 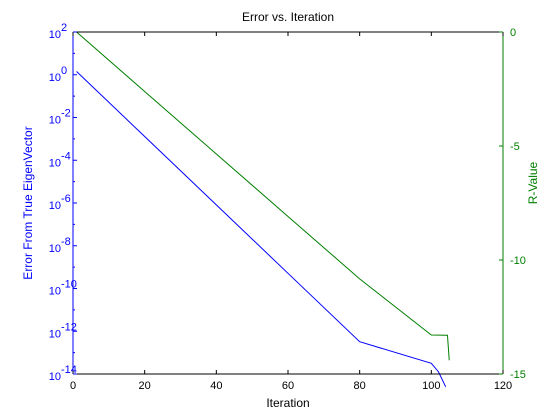 What do you see at coordinates (518, 375) in the screenshot?
I see `y-right-tick-label: -15` at bounding box center [518, 375].